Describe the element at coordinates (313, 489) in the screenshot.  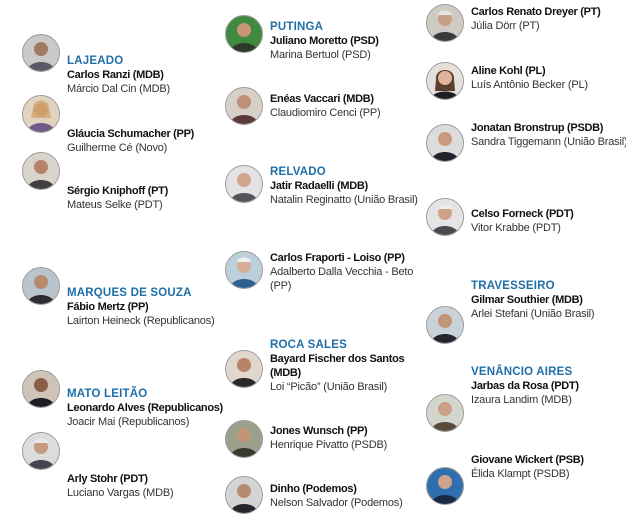
I see `mayor-candidate: Dinho (Podemos)` at that location.